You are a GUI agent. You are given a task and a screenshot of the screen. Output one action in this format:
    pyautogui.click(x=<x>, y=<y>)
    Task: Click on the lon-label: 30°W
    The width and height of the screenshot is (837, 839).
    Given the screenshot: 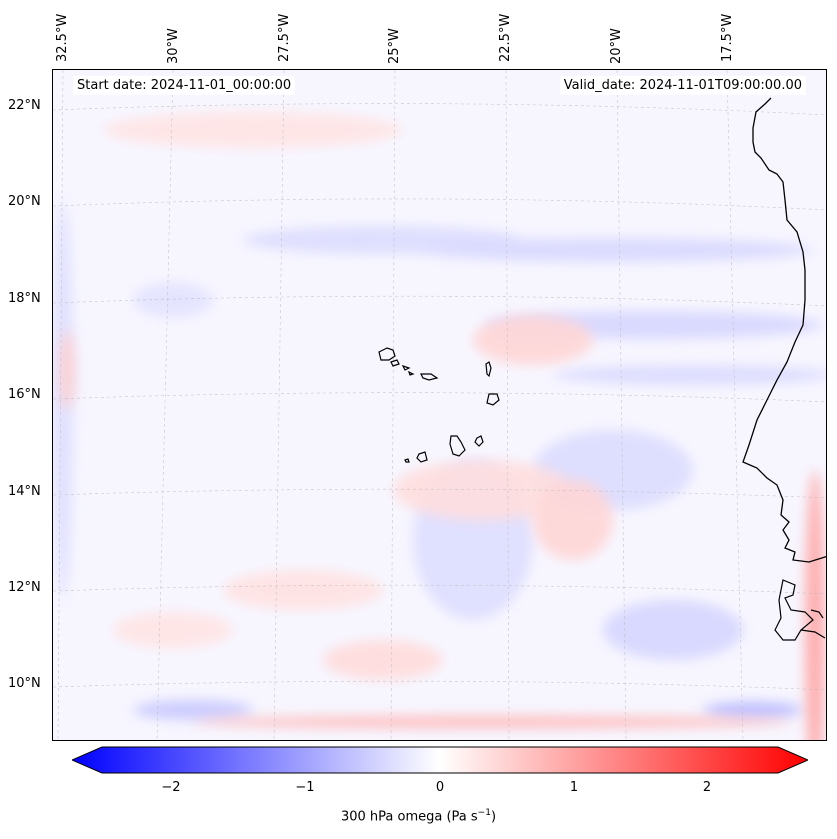 What is the action you would take?
    pyautogui.click(x=173, y=46)
    